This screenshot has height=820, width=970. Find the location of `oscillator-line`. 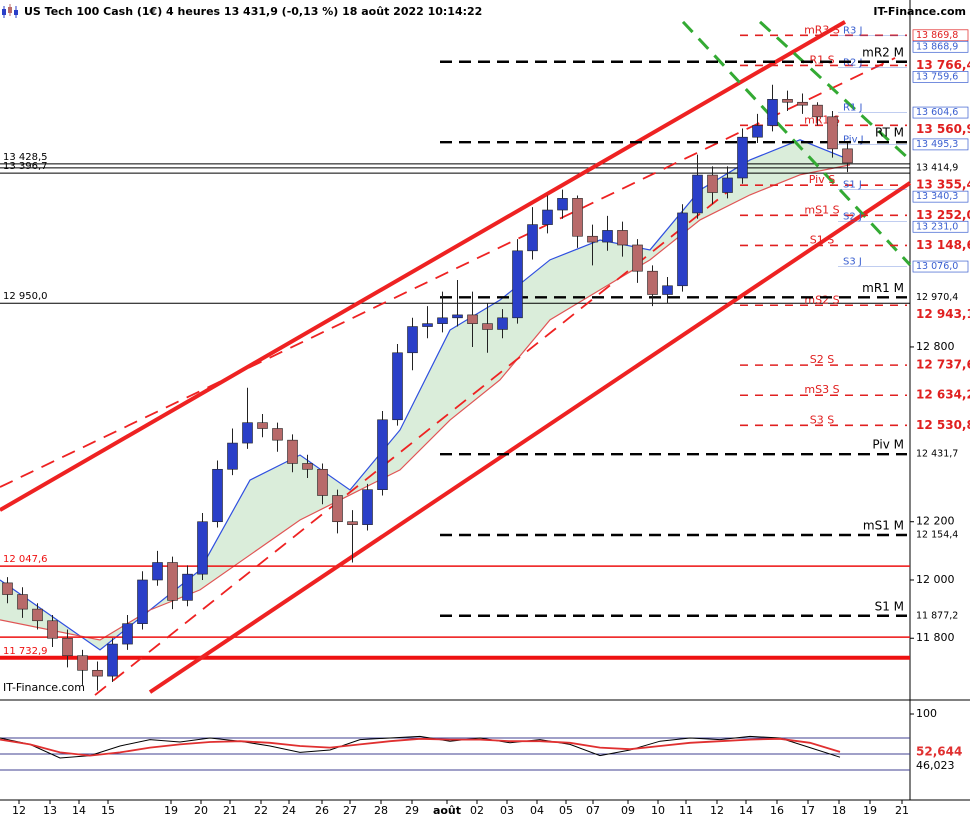

oscillator-line is located at coordinates (420, 747).